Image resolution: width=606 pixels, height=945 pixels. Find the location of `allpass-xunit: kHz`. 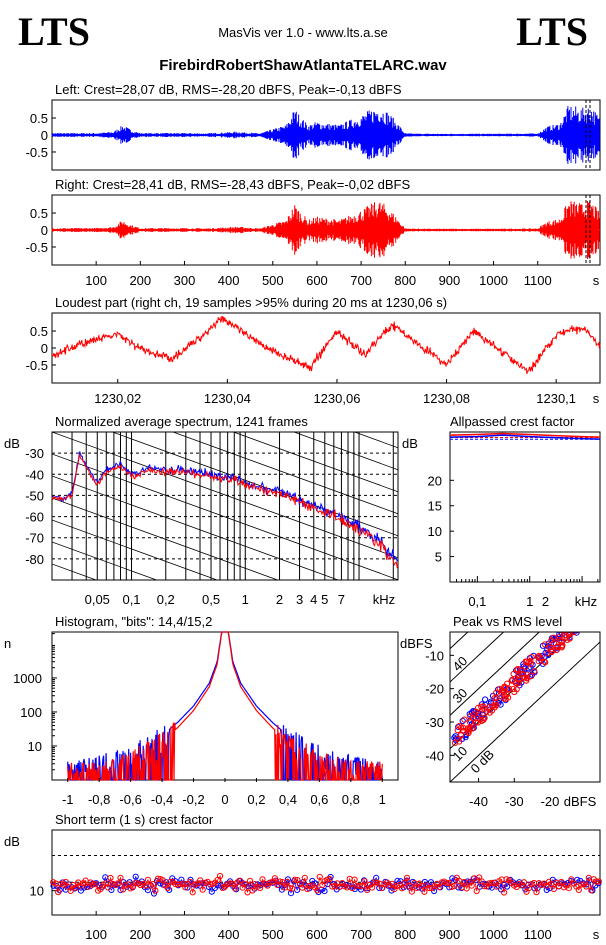

allpass-xunit: kHz is located at coordinates (586, 601).